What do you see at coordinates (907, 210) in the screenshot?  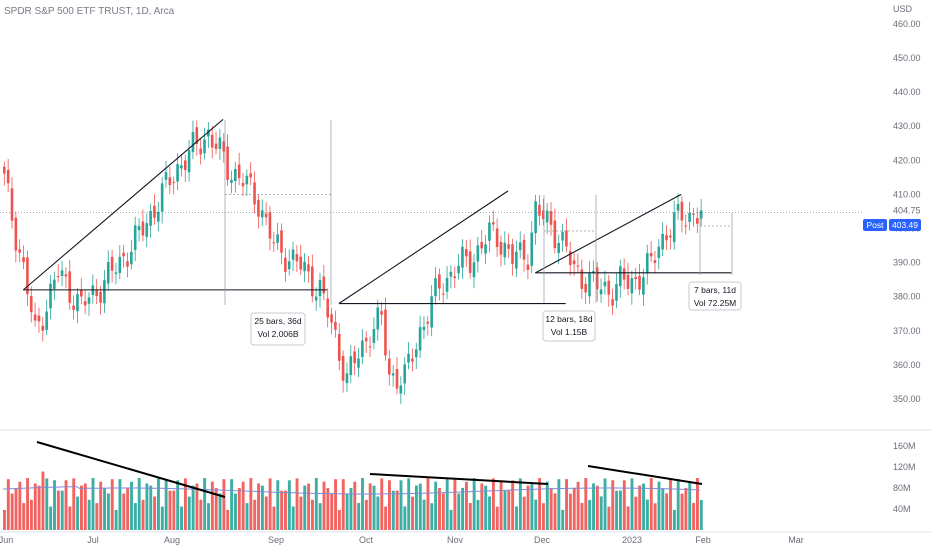 I see `current-price-label: 404.75` at bounding box center [907, 210].